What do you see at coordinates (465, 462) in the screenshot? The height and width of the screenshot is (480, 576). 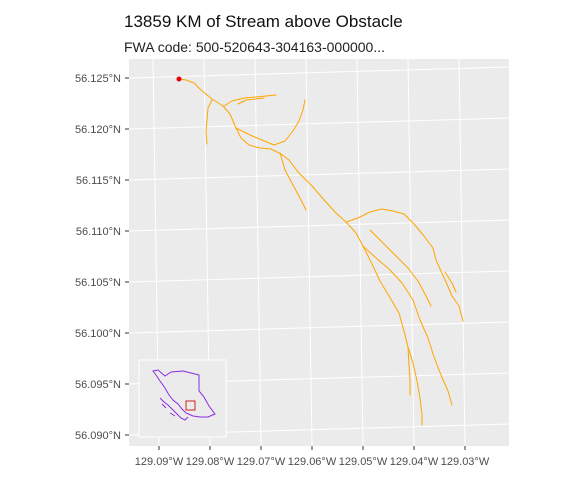 I see `x-tick-label: 129.03°W` at bounding box center [465, 462].